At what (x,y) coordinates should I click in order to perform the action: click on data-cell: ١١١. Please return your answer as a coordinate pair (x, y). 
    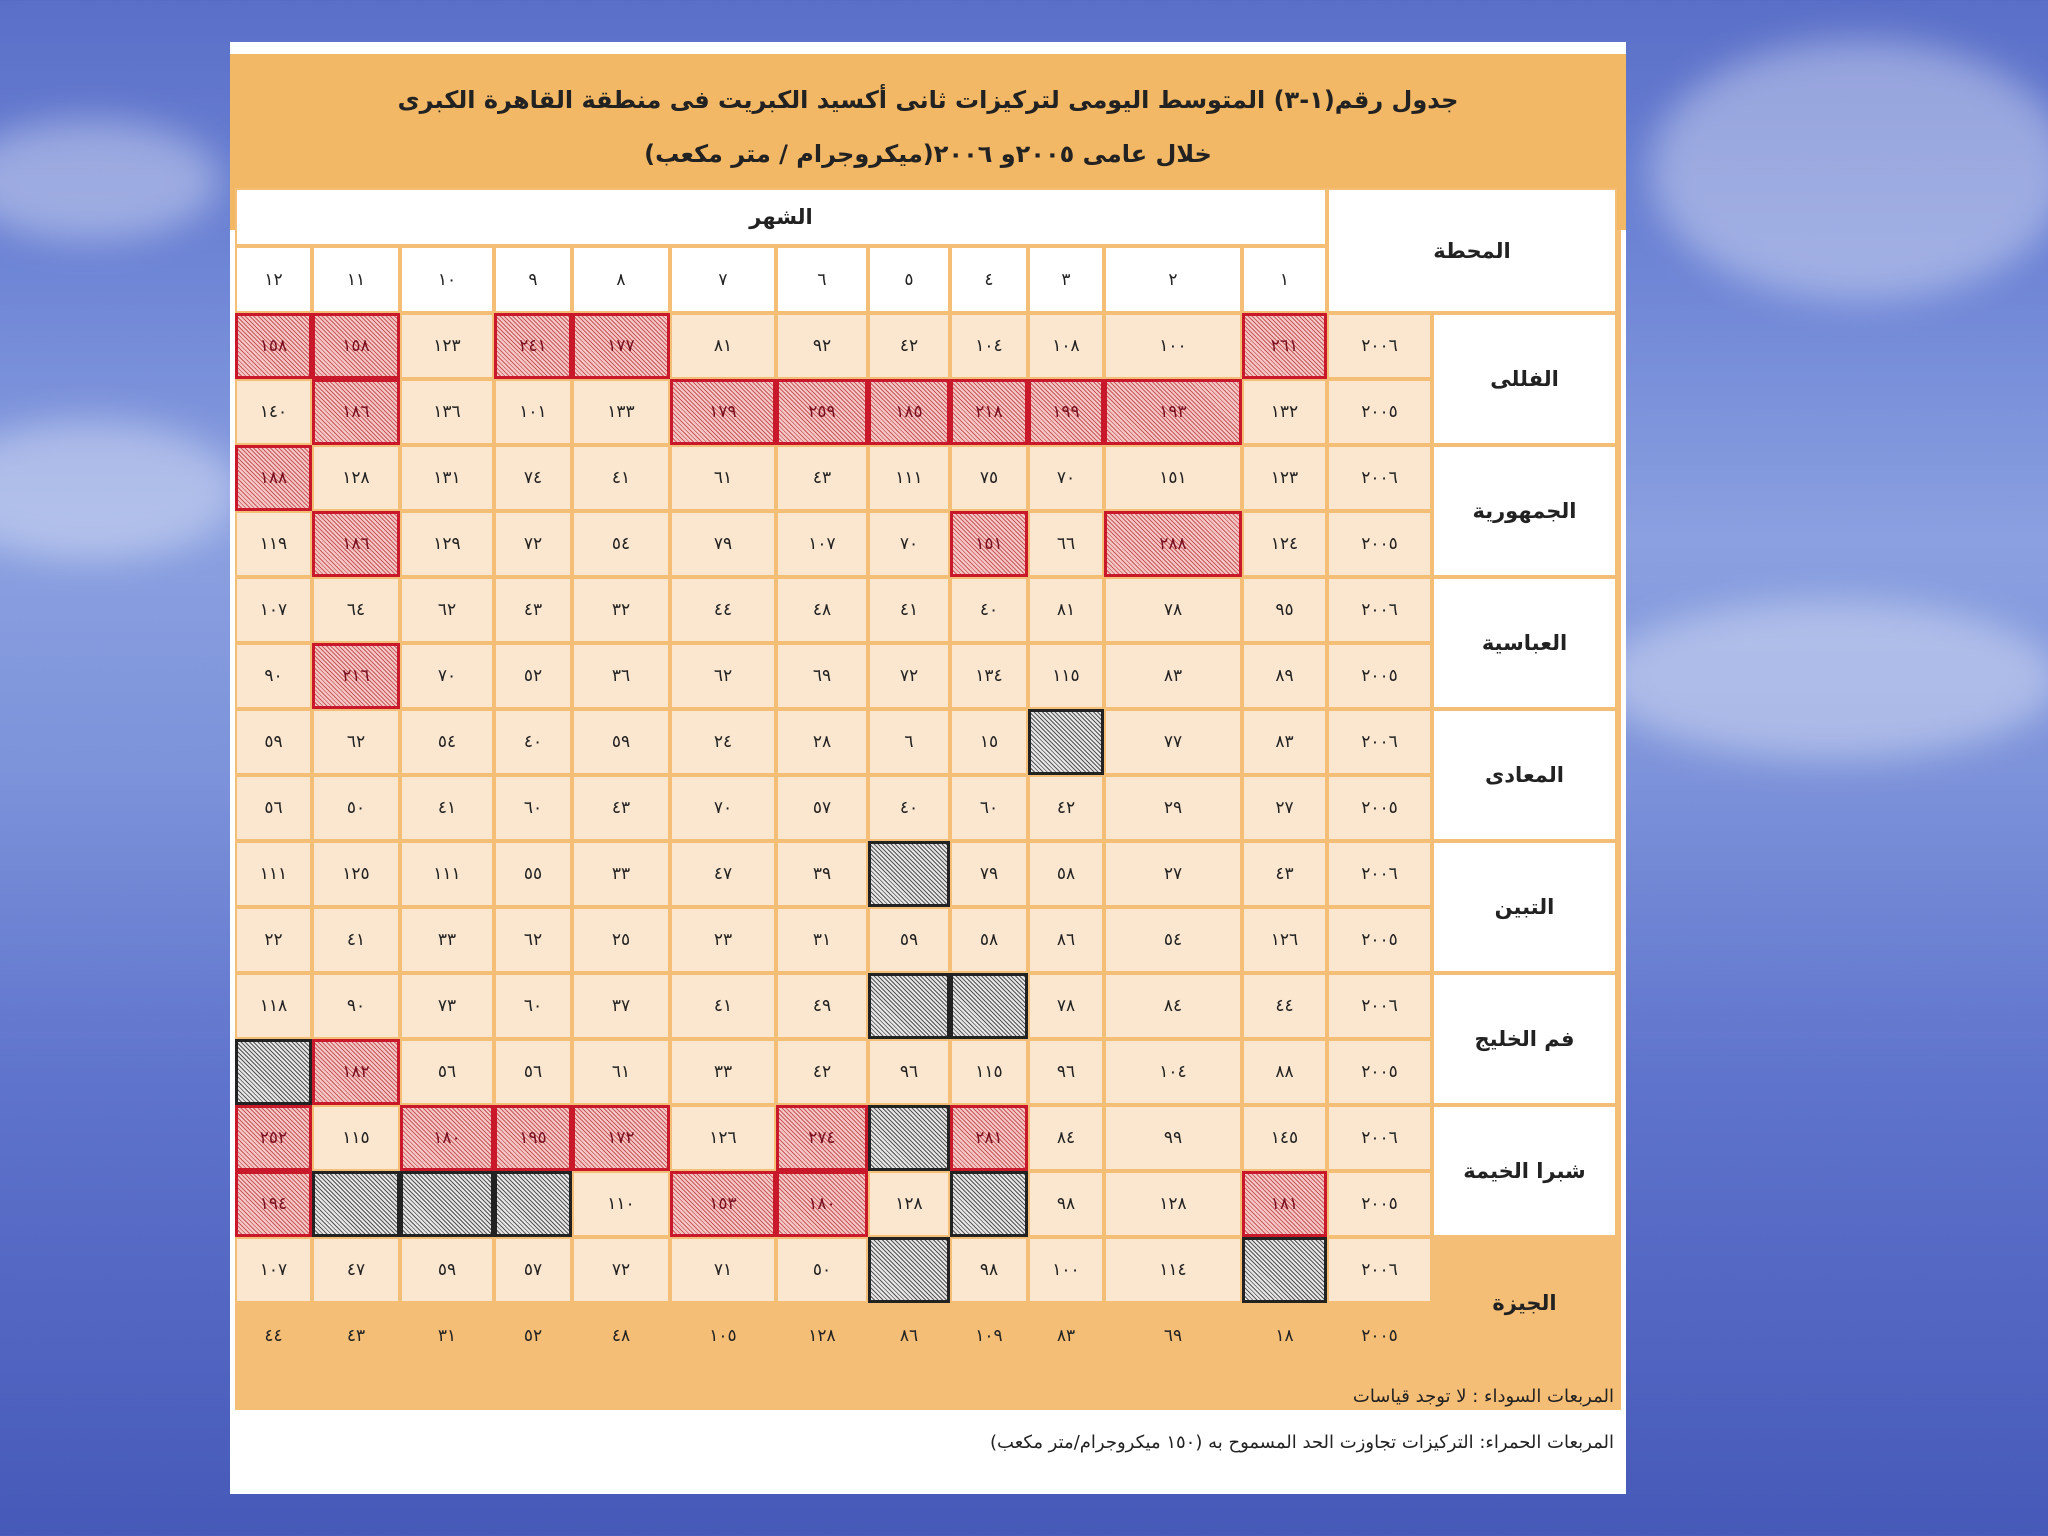
    Looking at the image, I should click on (447, 874).